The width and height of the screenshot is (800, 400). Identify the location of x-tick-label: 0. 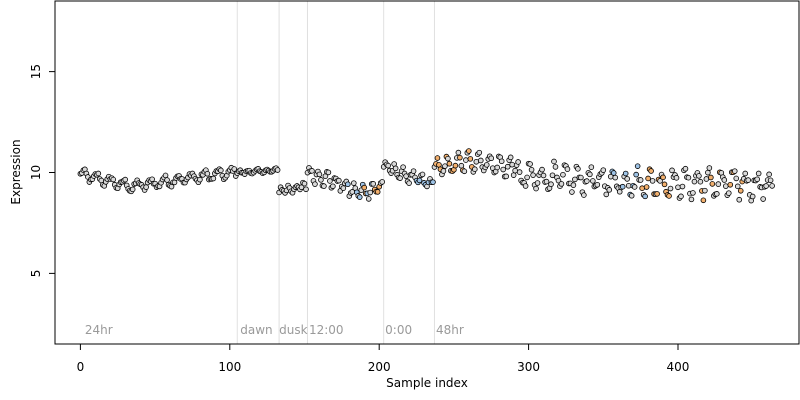
(81, 367).